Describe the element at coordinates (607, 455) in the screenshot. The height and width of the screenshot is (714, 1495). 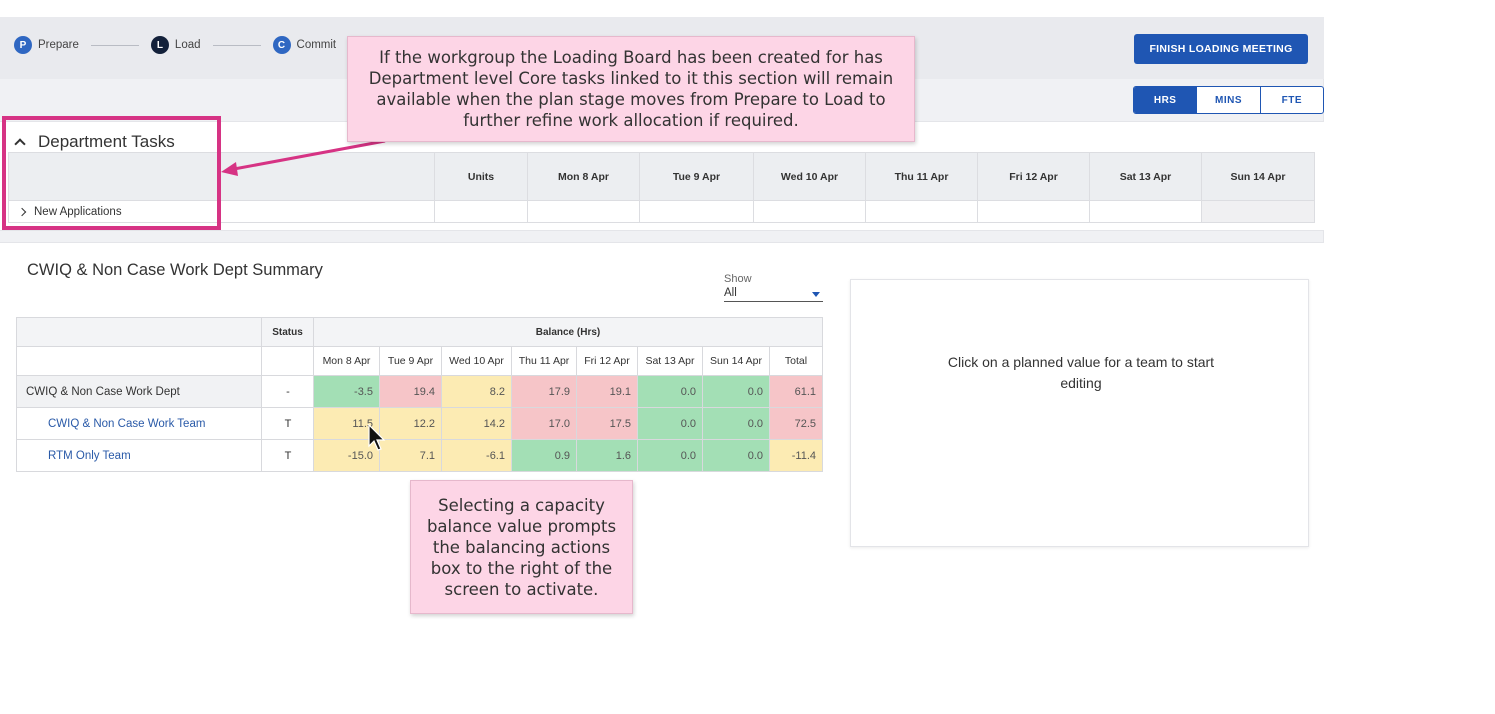
I see `balance-value-cell: 1.6` at that location.